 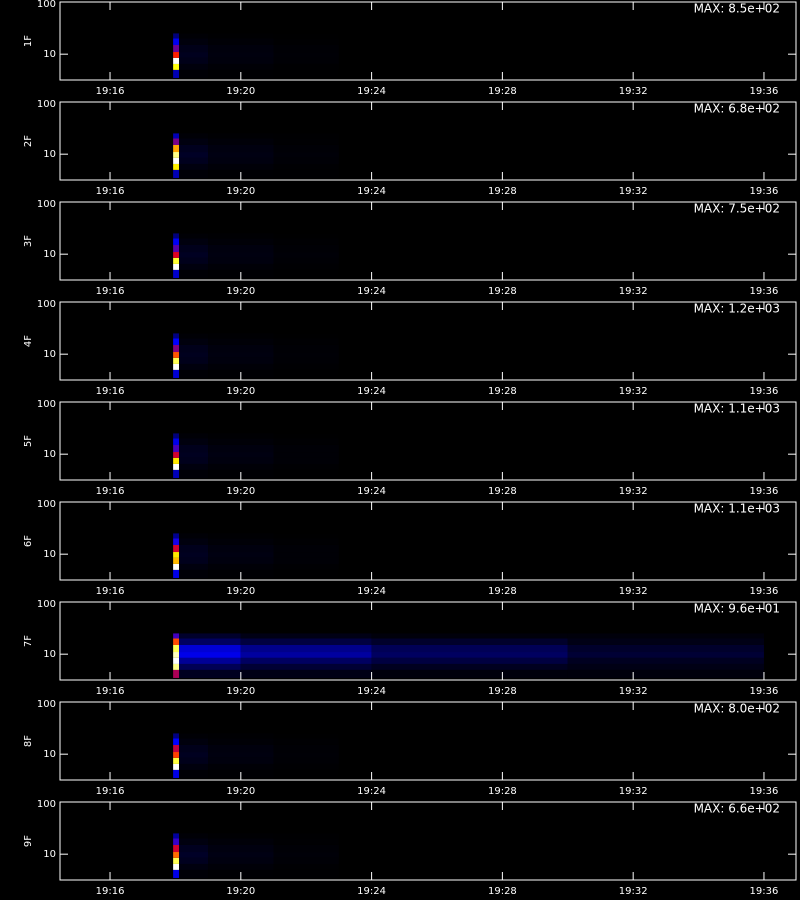 I want to click on panel-title: MAX: 8.5e+02, so click(x=737, y=9).